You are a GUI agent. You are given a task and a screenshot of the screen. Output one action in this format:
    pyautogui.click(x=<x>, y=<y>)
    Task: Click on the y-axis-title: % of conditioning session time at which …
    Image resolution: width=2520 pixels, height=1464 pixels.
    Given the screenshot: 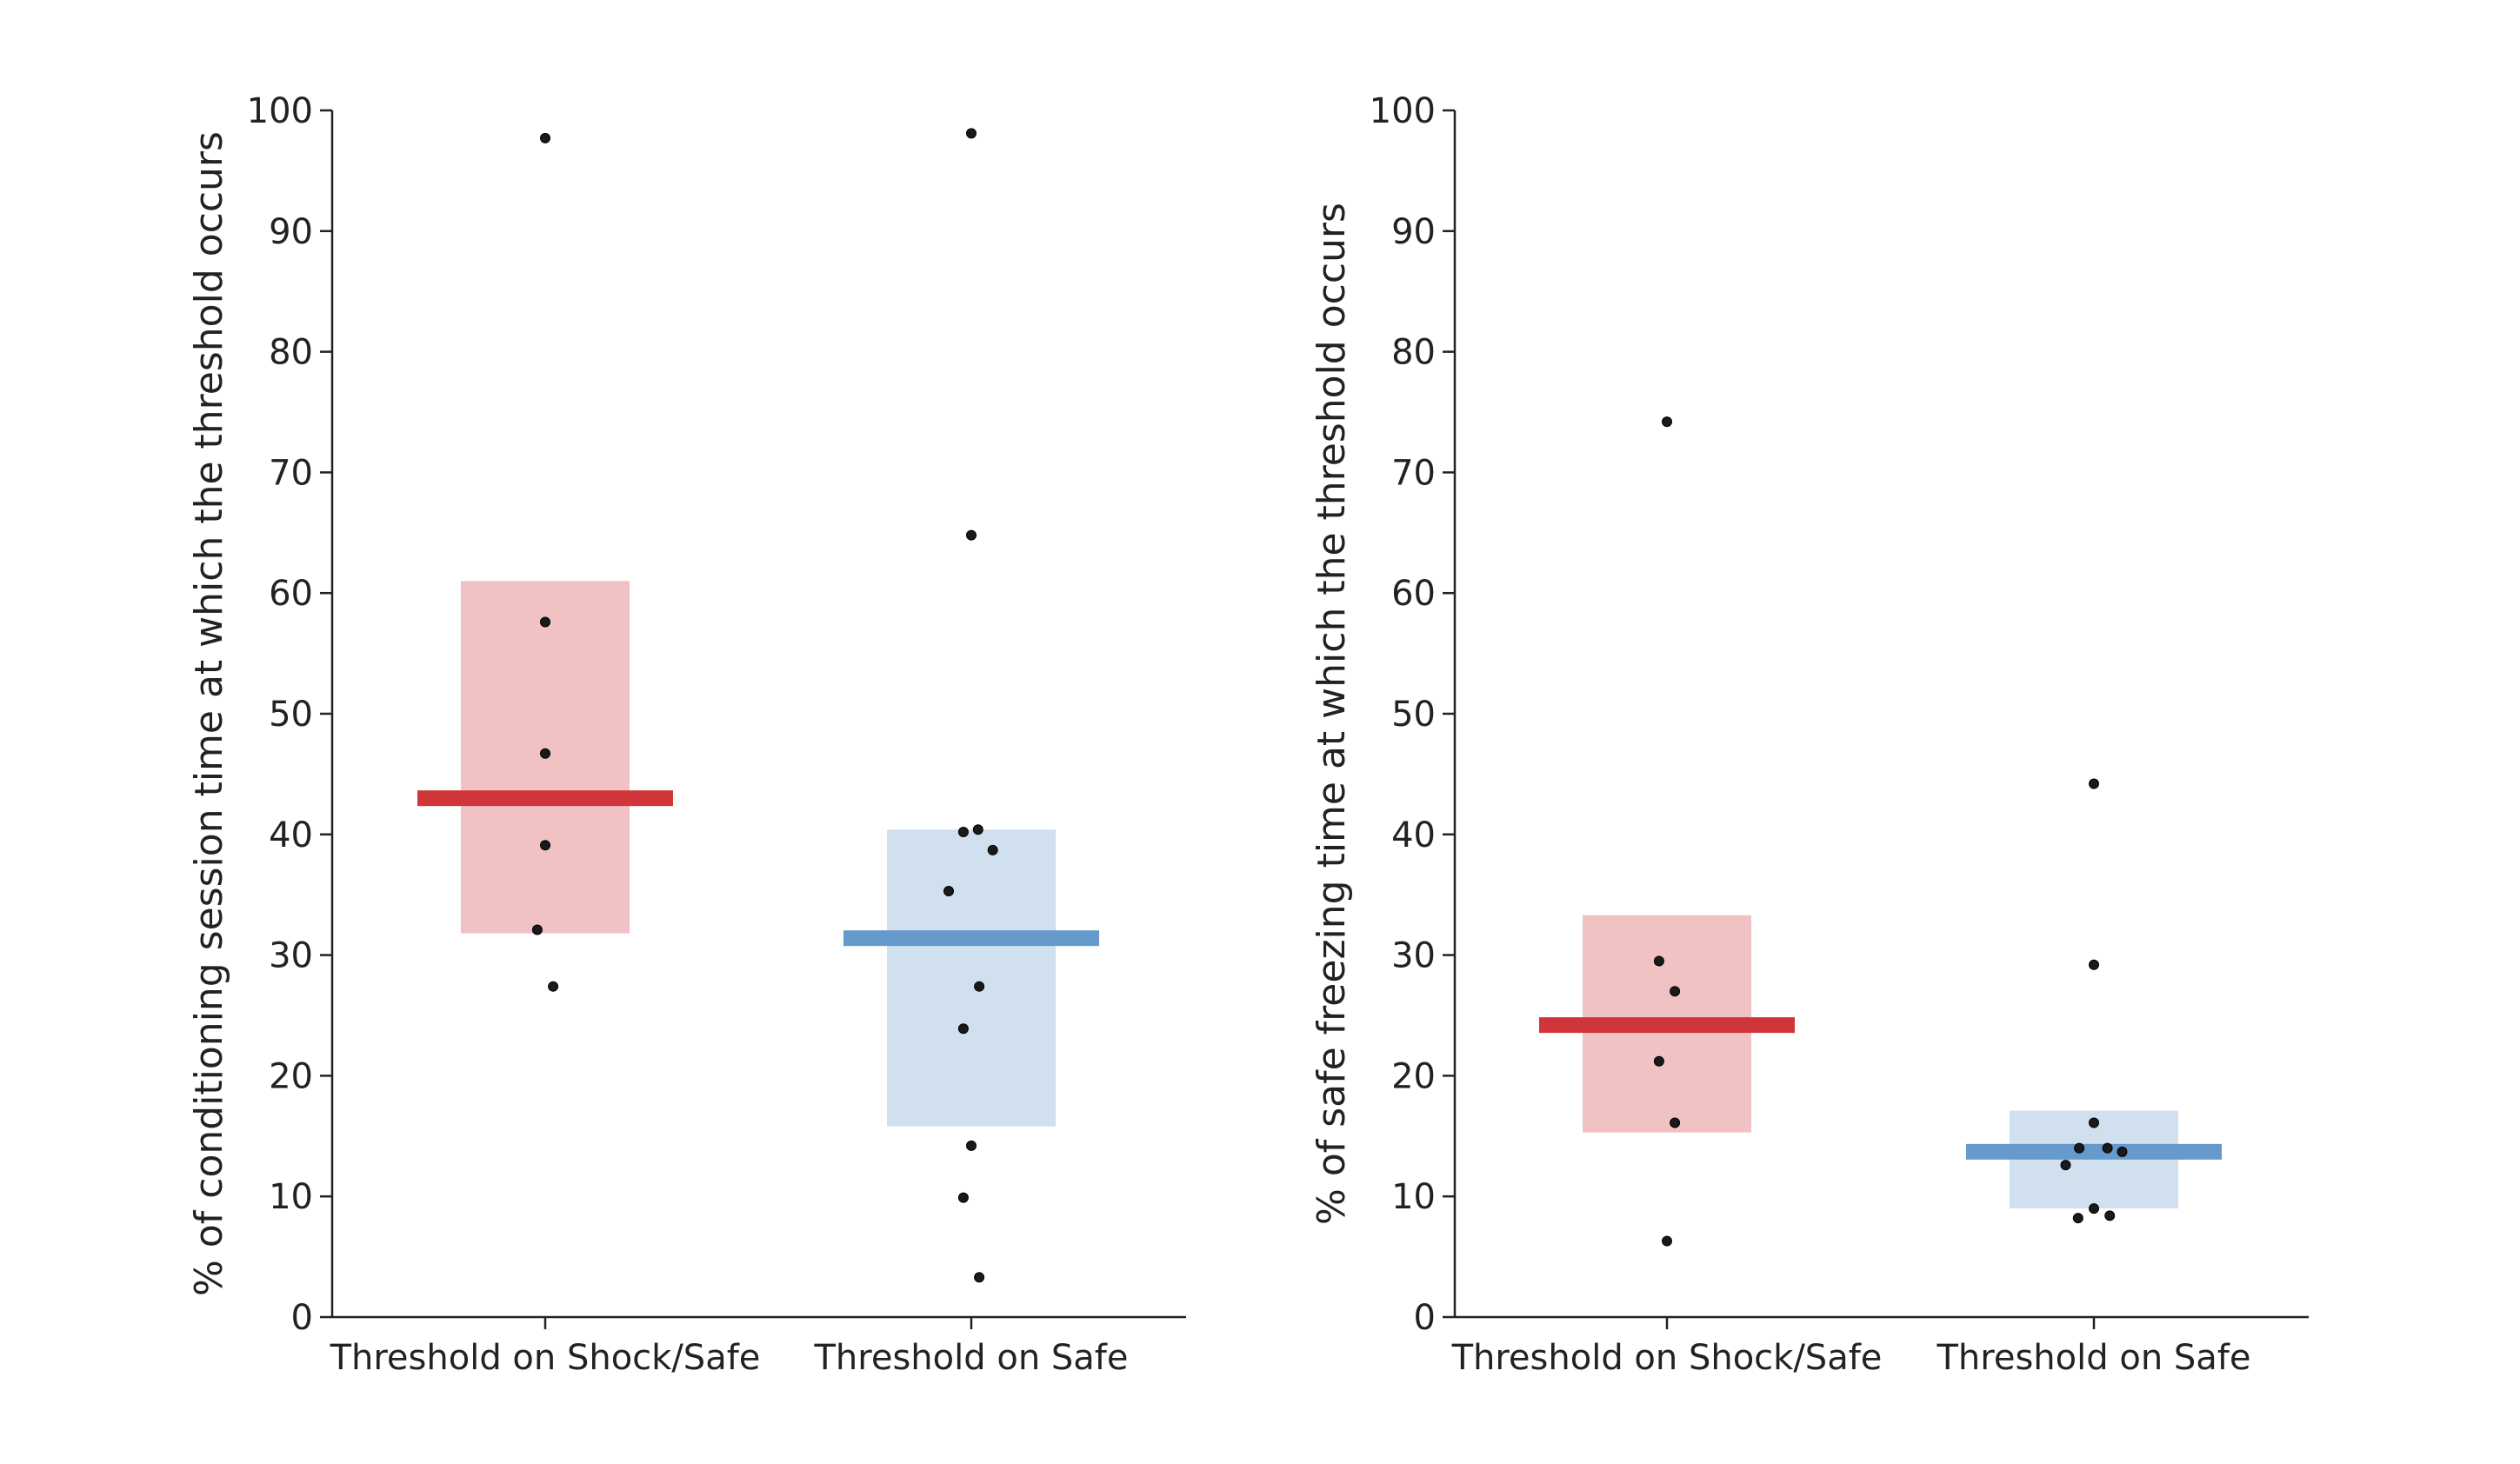 What is the action you would take?
    pyautogui.click(x=209, y=713)
    